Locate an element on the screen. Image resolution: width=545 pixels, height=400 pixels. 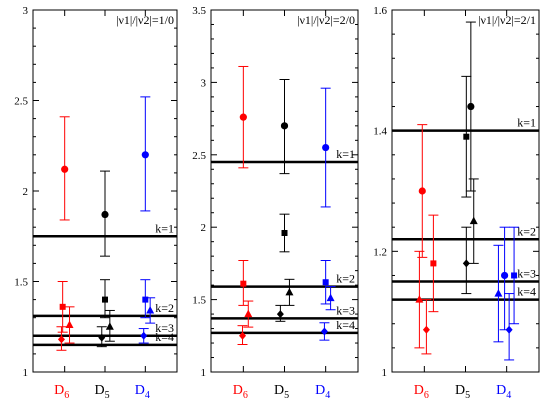
y-tick-label: 1.6 is located at coordinates (380, 11).